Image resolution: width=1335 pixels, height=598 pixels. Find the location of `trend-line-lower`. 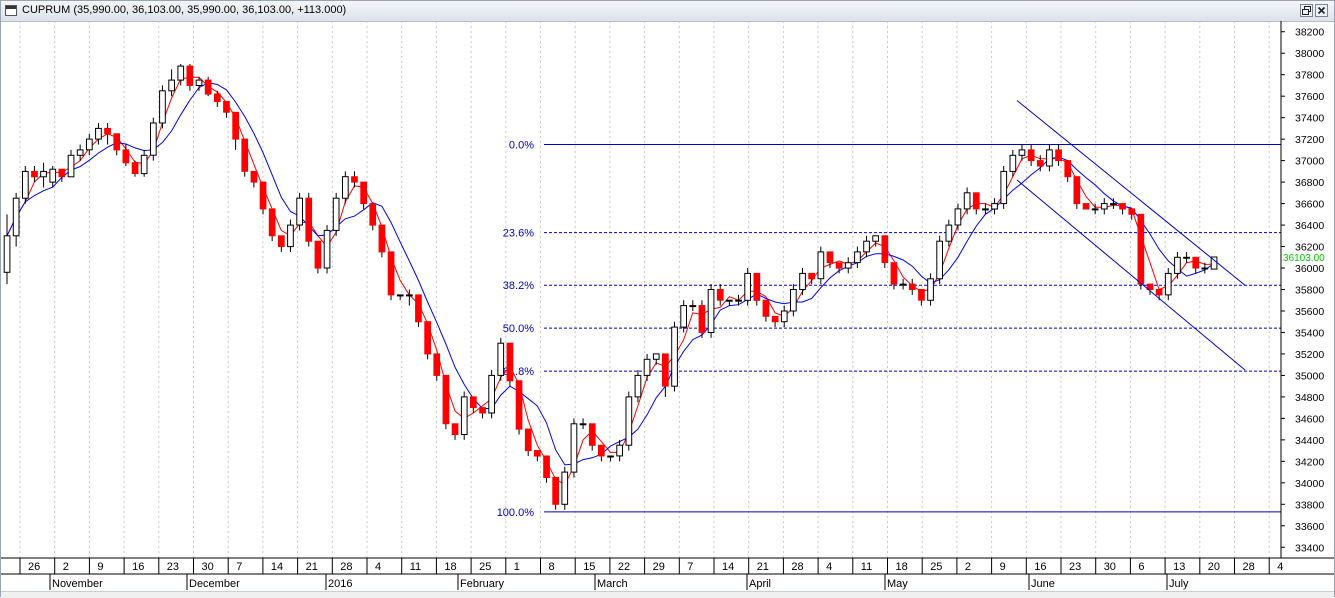

trend-line-lower is located at coordinates (1131, 275).